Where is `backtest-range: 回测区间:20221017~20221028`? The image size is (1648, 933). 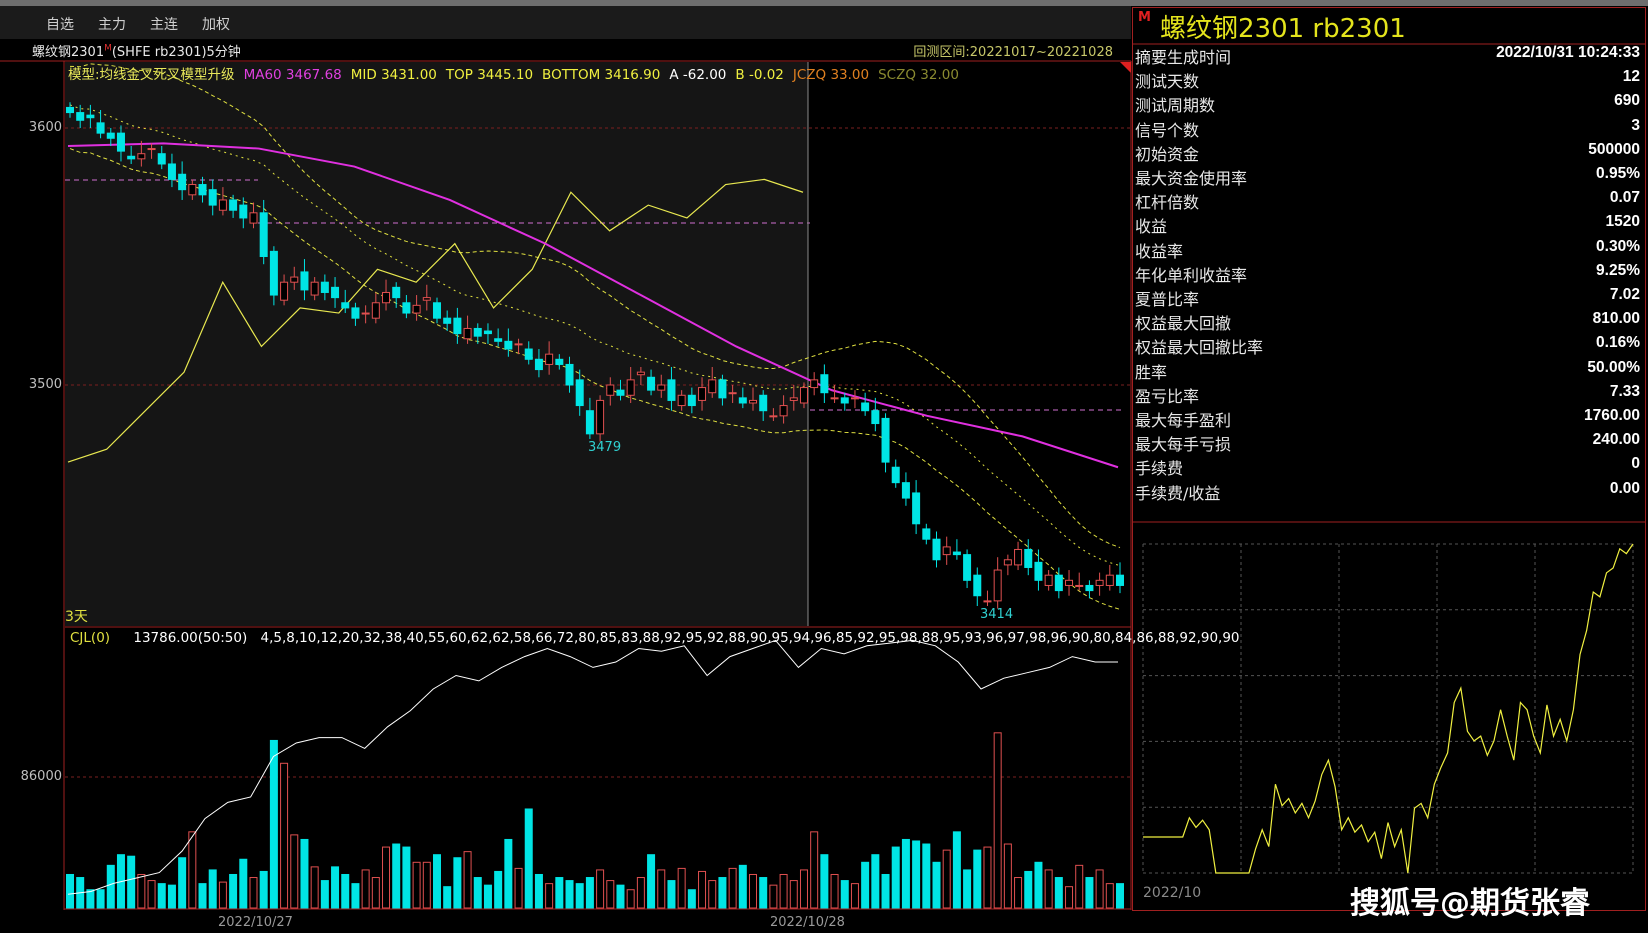 backtest-range: 回测区间:20221017~20221028 is located at coordinates (1013, 52).